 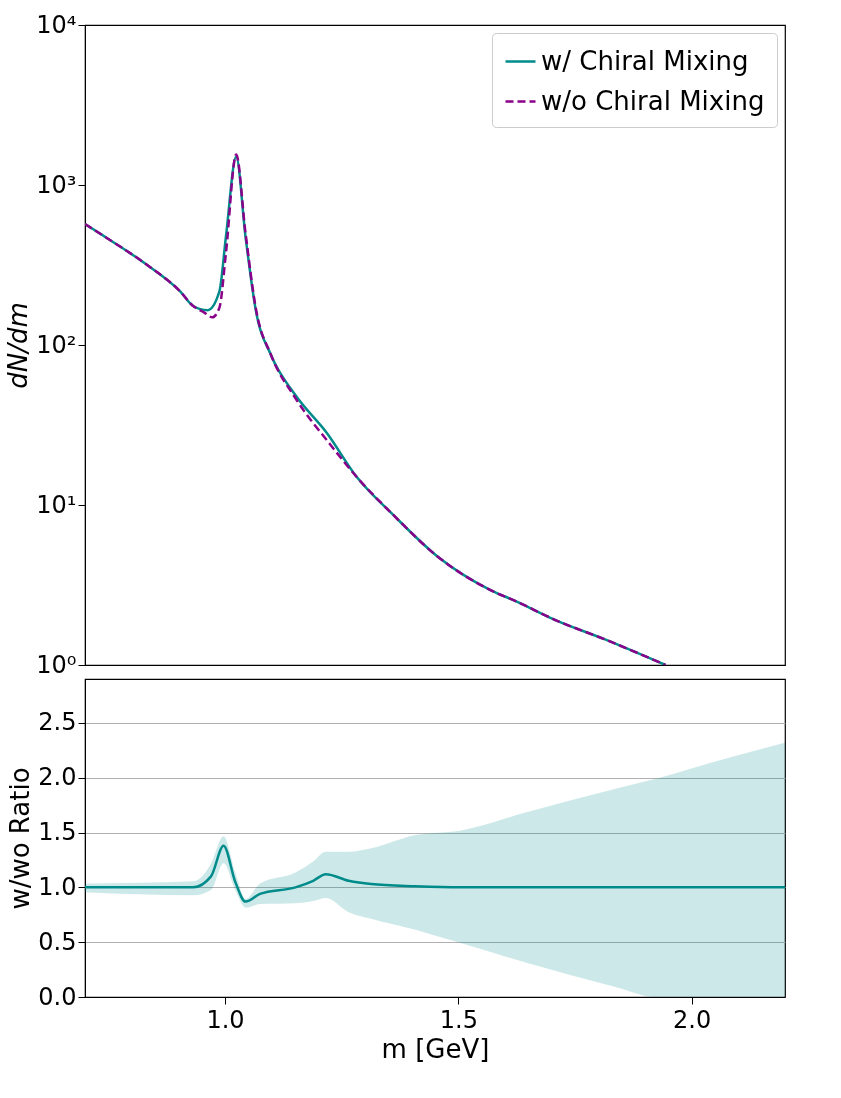 What do you see at coordinates (57, 886) in the screenshot?
I see `y-tick-label: 1.0` at bounding box center [57, 886].